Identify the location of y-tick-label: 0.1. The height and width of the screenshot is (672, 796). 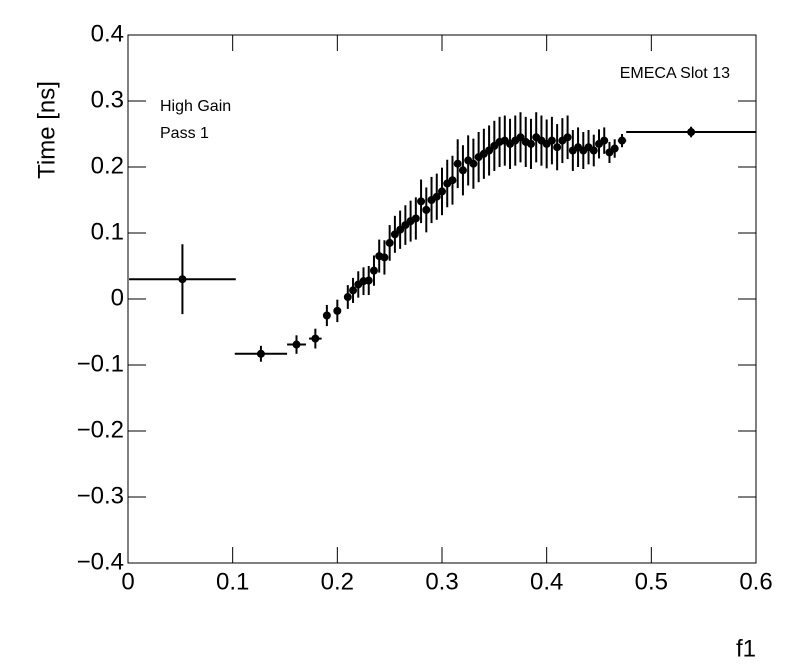
(107, 231).